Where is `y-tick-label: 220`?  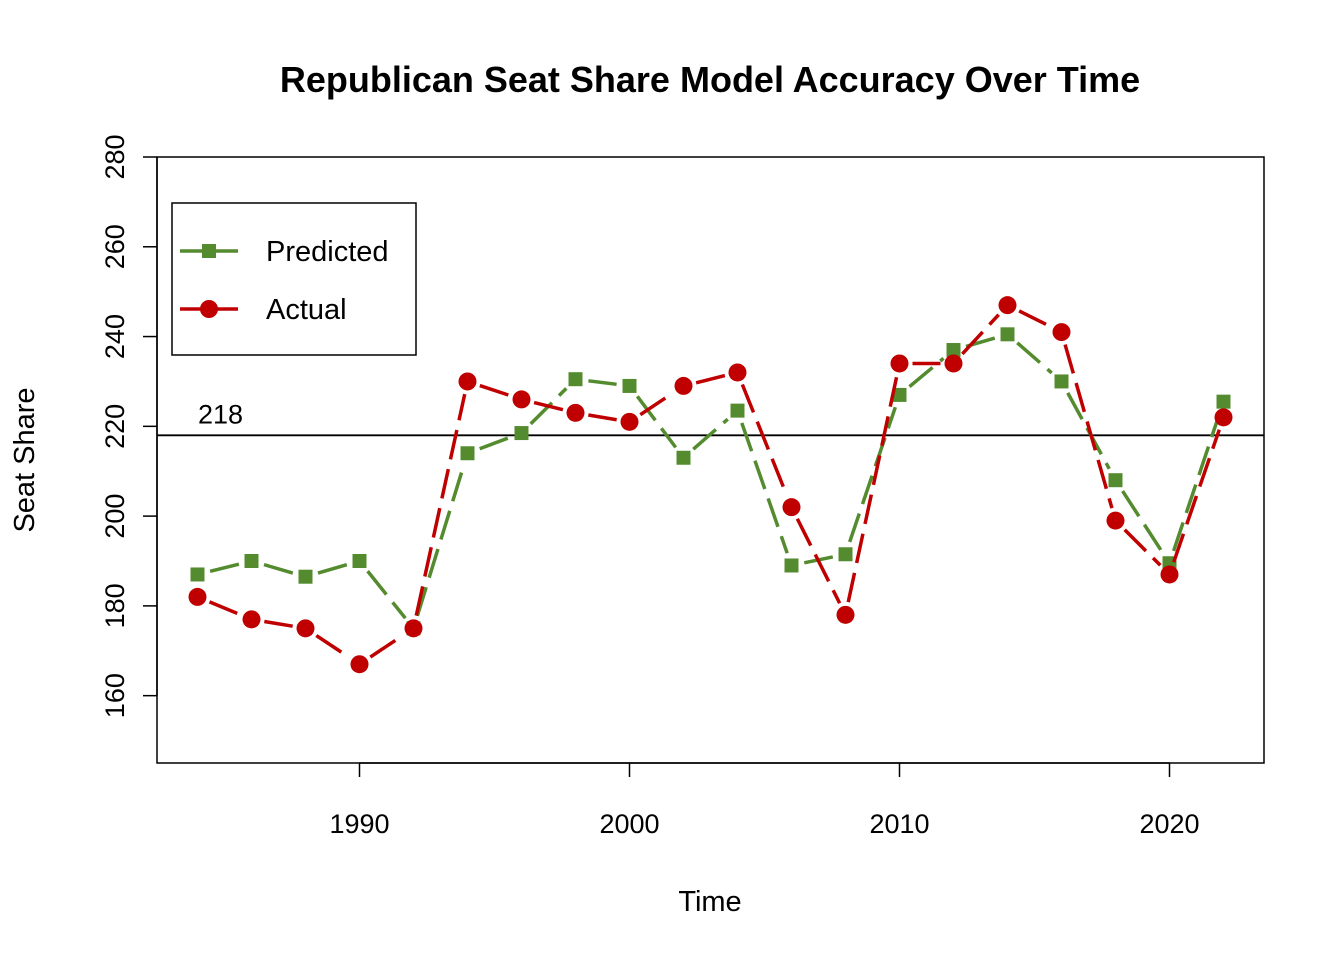 y-tick-label: 220 is located at coordinates (115, 426).